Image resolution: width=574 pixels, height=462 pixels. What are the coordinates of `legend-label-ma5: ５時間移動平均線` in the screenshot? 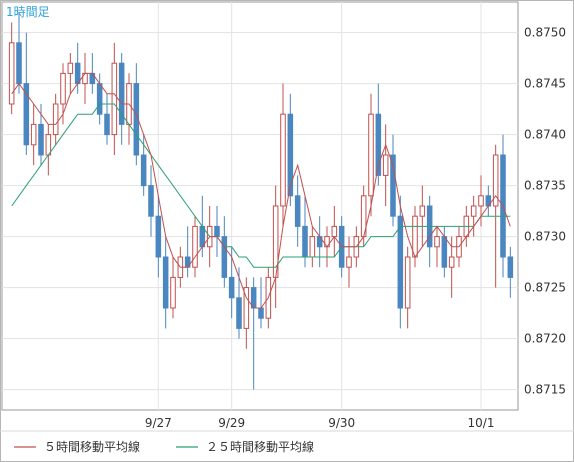 It's located at (92, 446).